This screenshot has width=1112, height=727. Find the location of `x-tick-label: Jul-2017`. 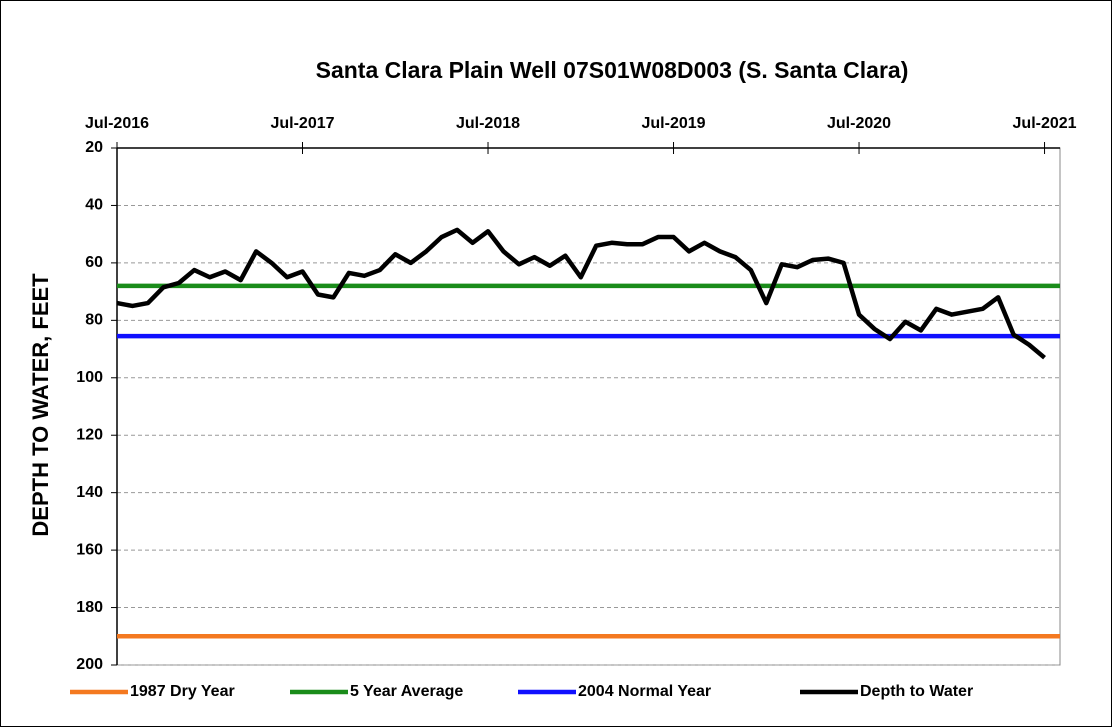

x-tick-label: Jul-2017 is located at coordinates (302, 123).